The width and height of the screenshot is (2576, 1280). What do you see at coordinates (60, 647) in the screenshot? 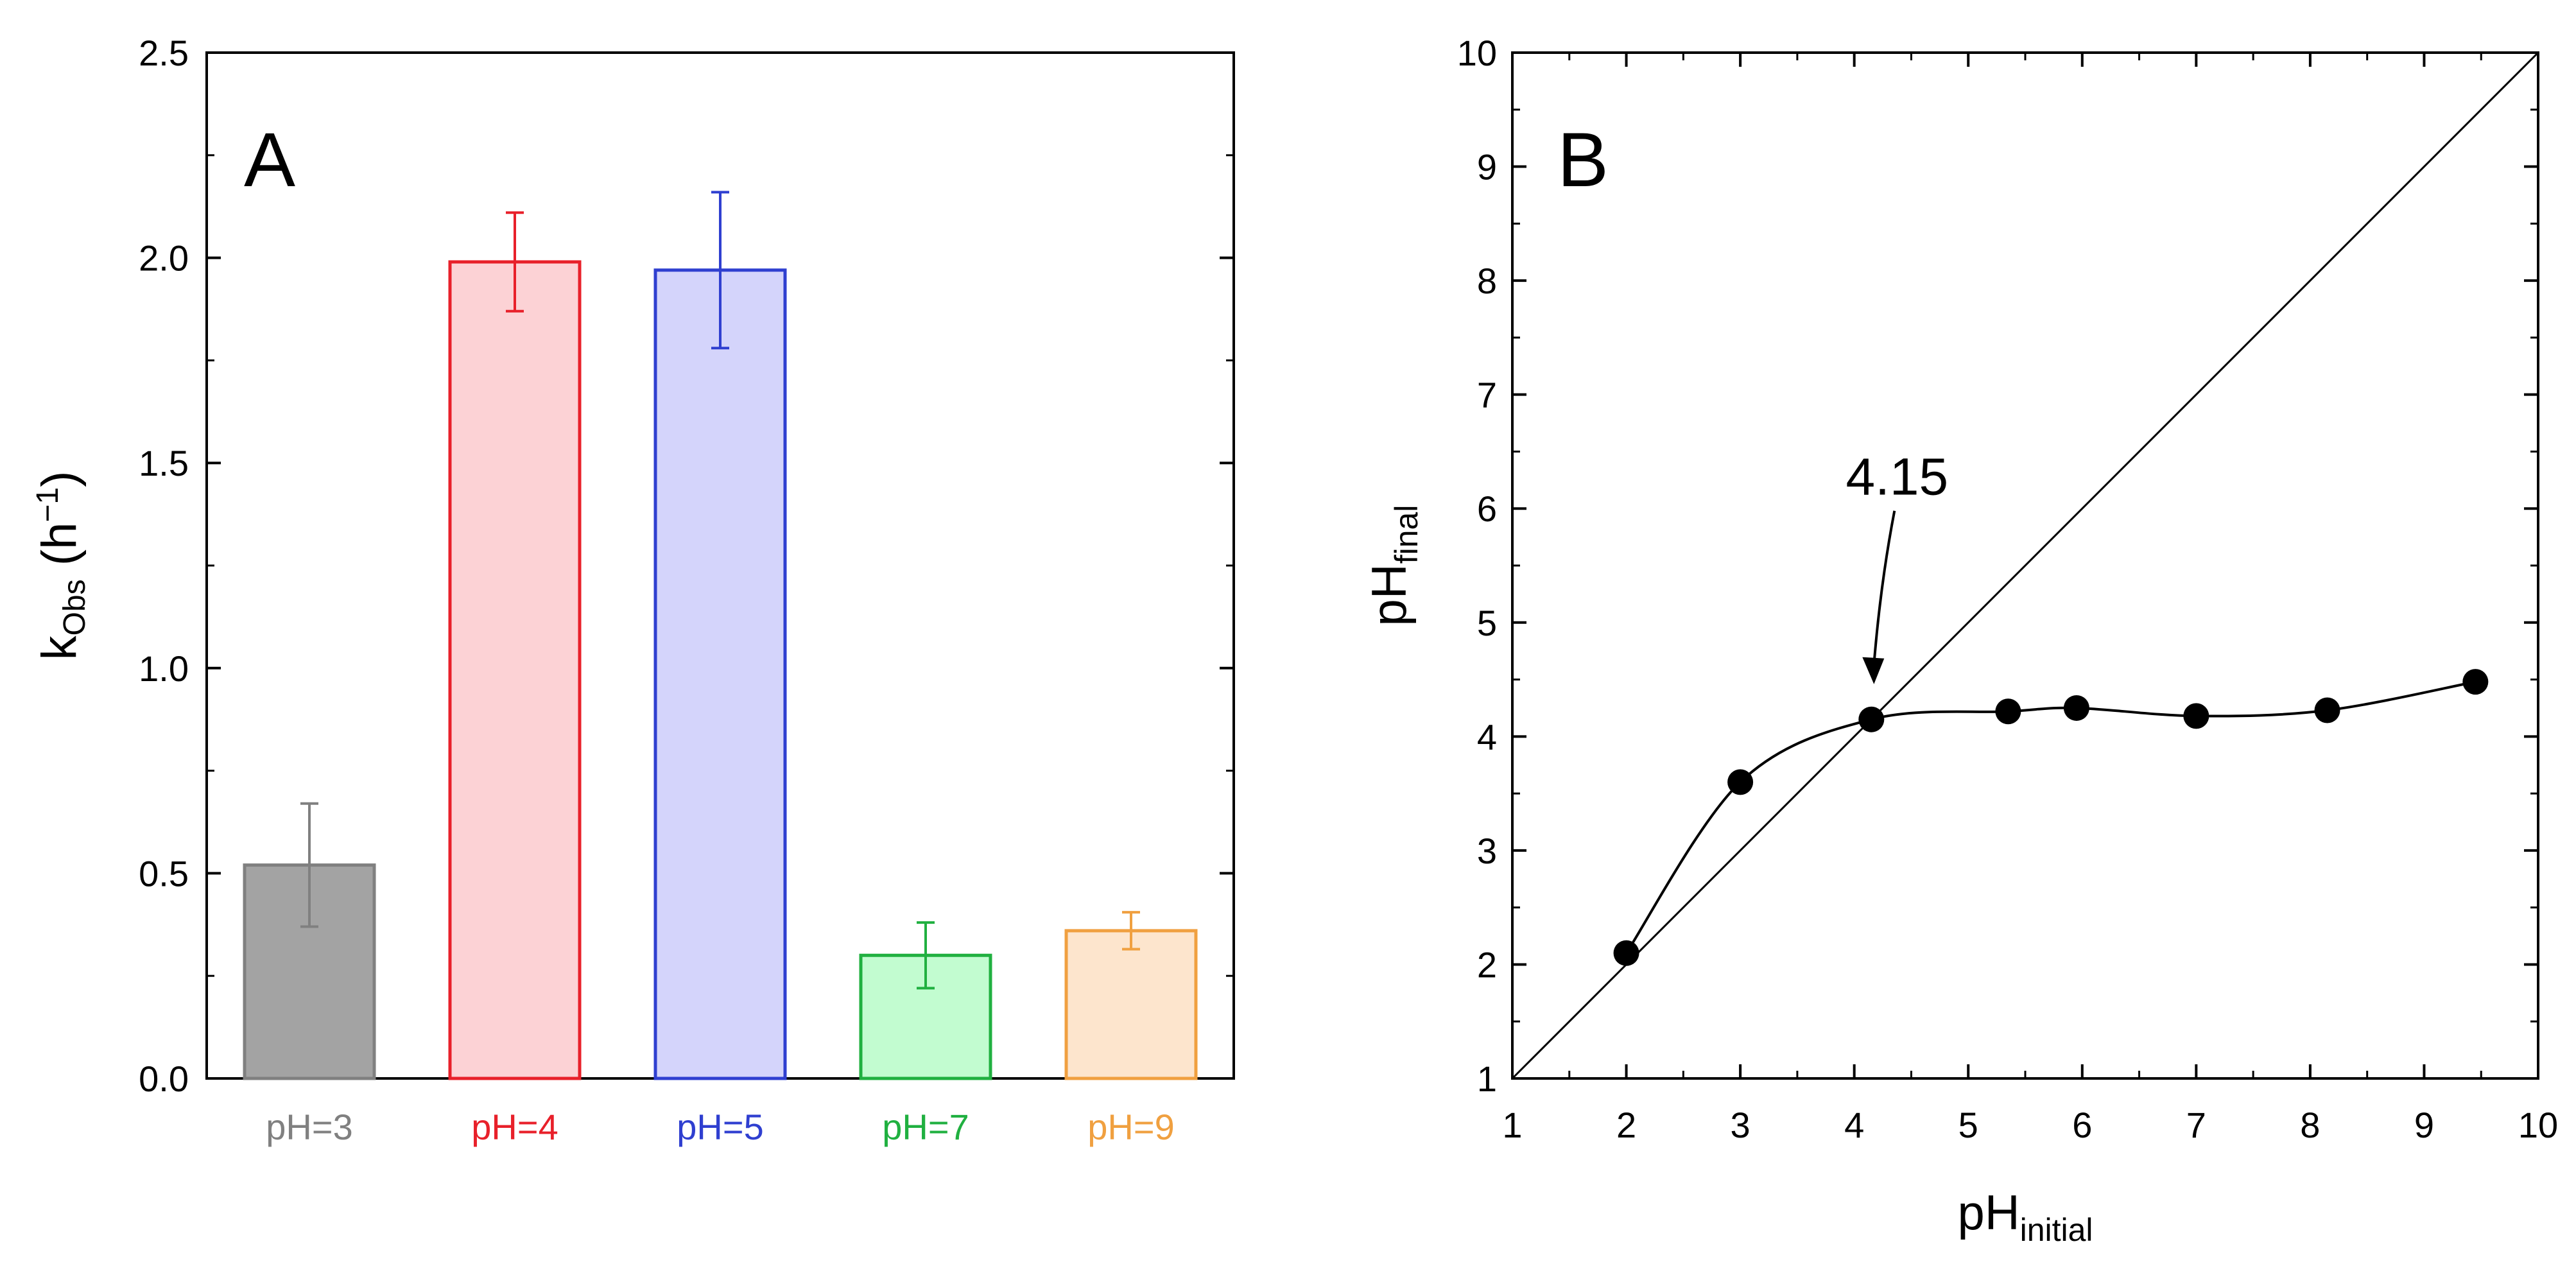
I see `panel-a-ylabel-main: k` at bounding box center [60, 647].